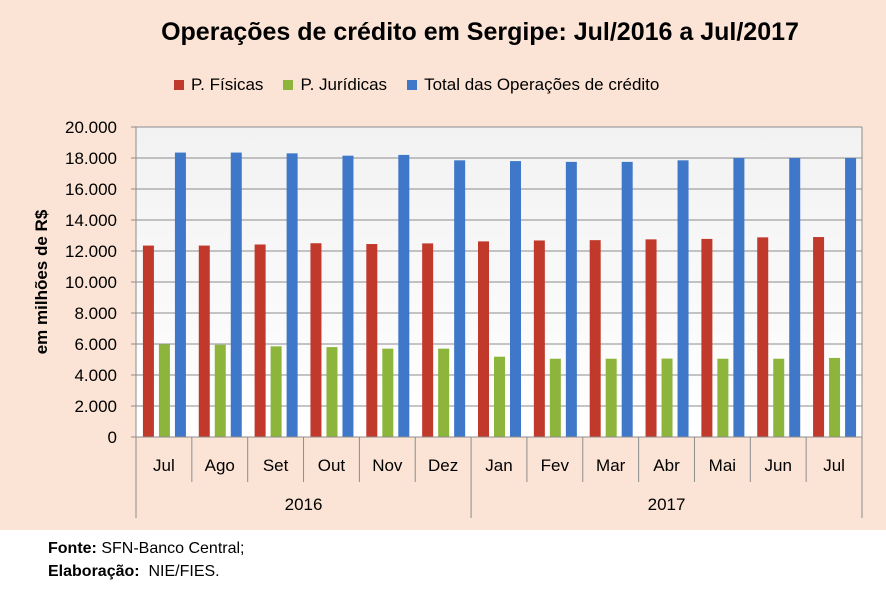 The height and width of the screenshot is (595, 886). Describe the element at coordinates (94, 571) in the screenshot. I see `prepared-label: Elaboração:` at that location.